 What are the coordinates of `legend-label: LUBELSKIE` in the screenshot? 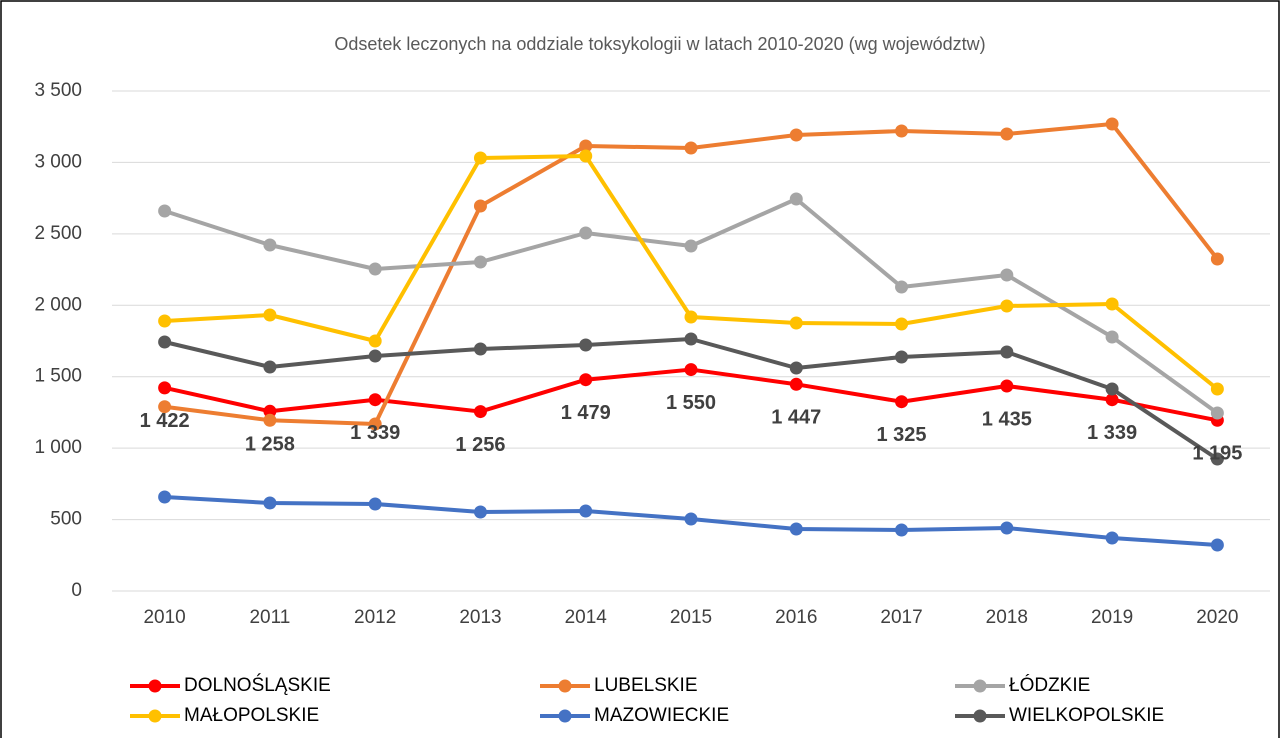 It's located at (646, 685).